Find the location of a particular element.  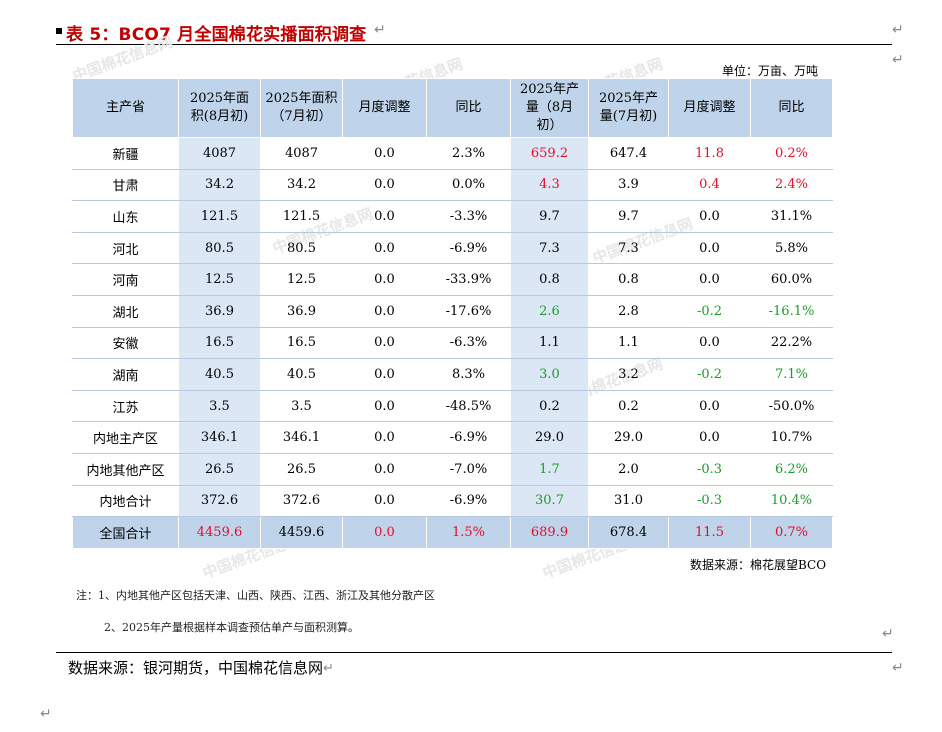

column-header-line: 主产省 is located at coordinates (125, 107).